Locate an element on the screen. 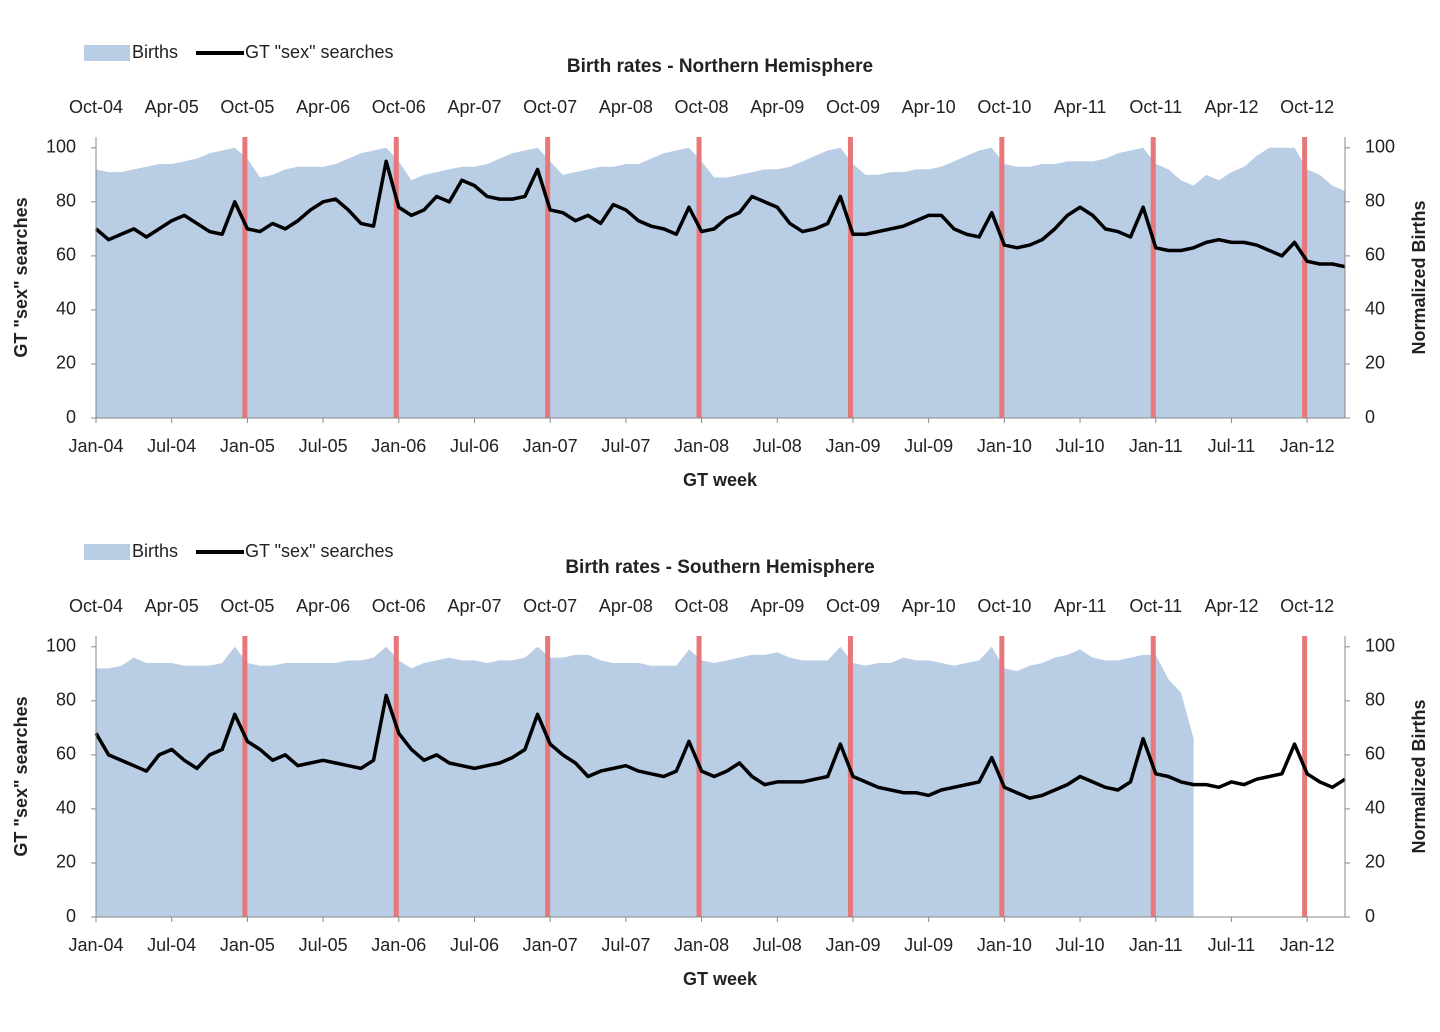  x2-tick-label: Apr-08 is located at coordinates (626, 606).